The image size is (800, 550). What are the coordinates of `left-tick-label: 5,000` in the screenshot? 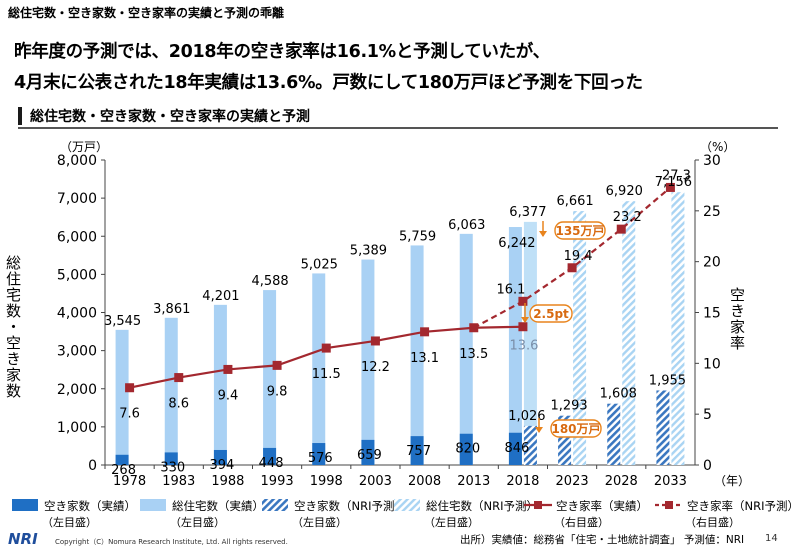 It's located at (77, 275).